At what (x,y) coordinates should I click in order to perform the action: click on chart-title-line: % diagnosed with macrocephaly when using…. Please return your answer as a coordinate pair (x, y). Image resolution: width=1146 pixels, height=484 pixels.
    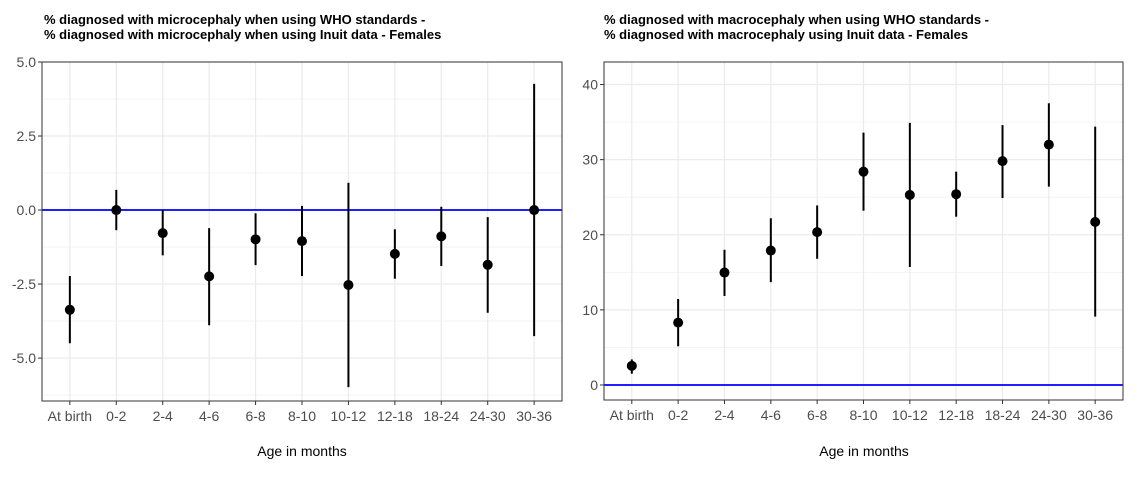
    Looking at the image, I should click on (796, 19).